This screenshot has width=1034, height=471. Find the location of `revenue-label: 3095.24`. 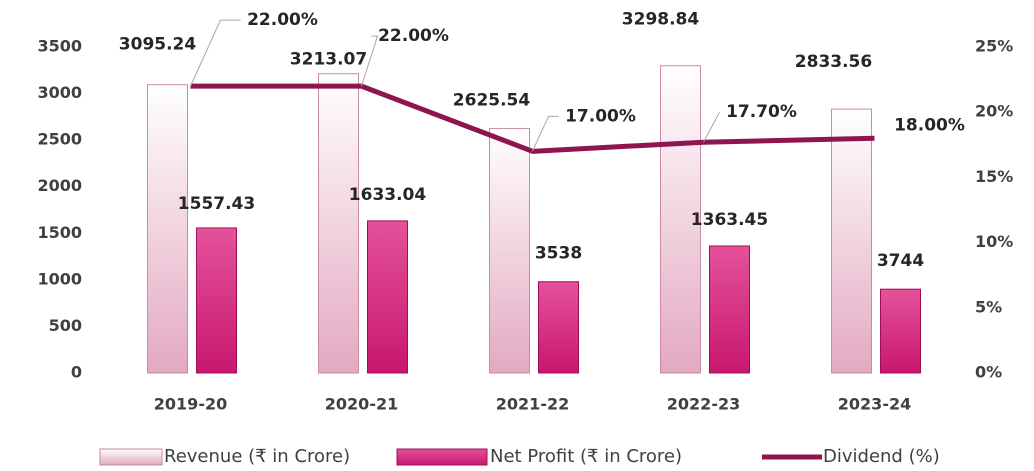

revenue-label: 3095.24 is located at coordinates (158, 45).